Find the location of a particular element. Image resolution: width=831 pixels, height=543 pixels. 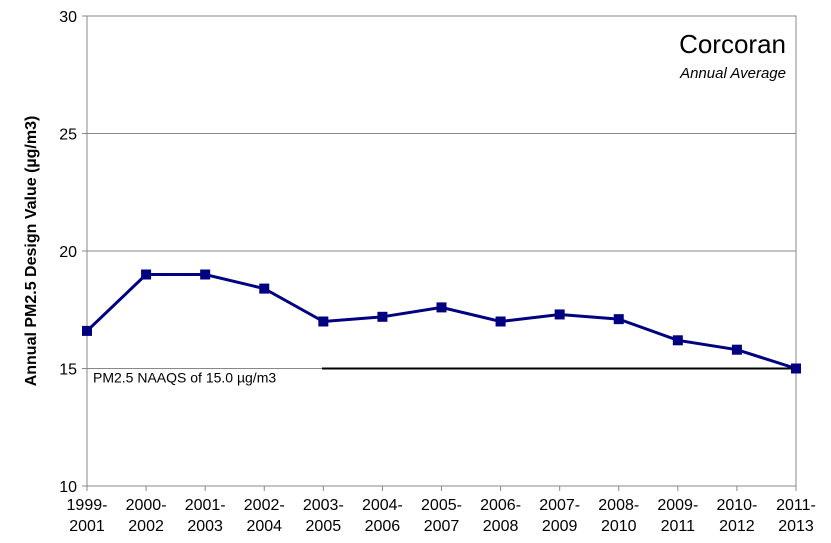

x-tick-label: 2009- is located at coordinates (677, 505).